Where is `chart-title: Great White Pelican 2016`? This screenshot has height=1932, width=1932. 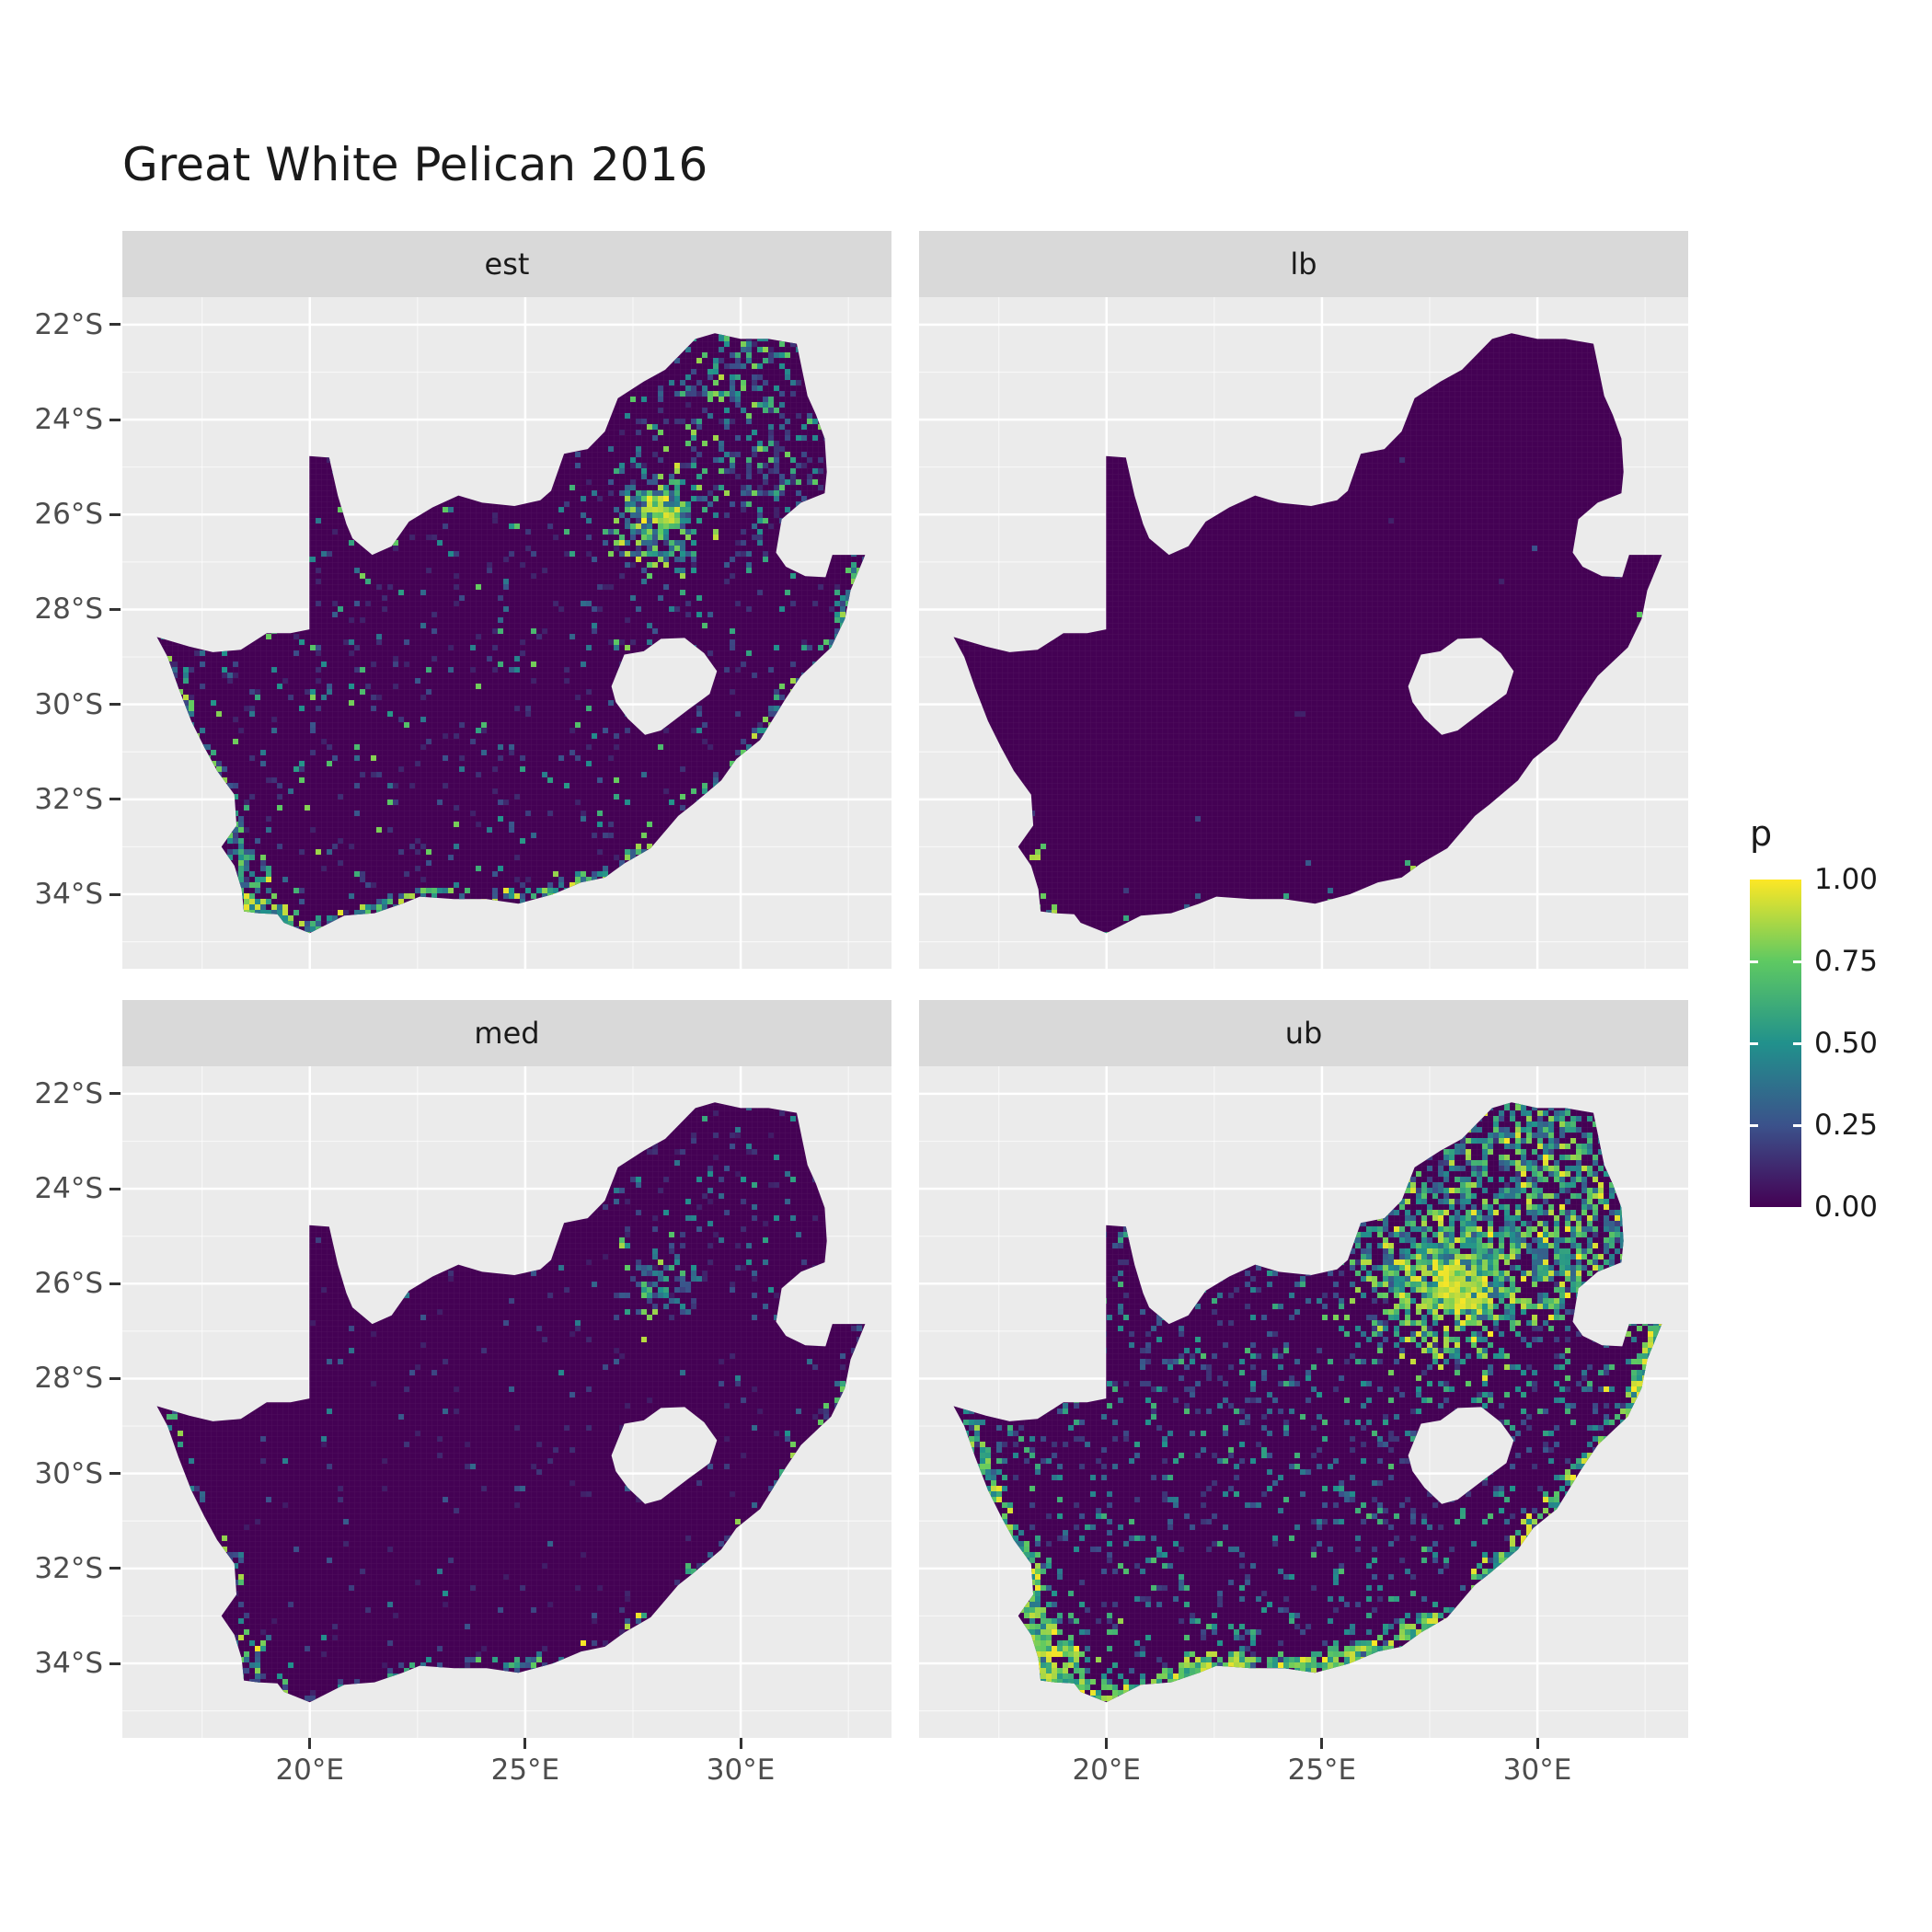 chart-title: Great White Pelican 2016 is located at coordinates (415, 164).